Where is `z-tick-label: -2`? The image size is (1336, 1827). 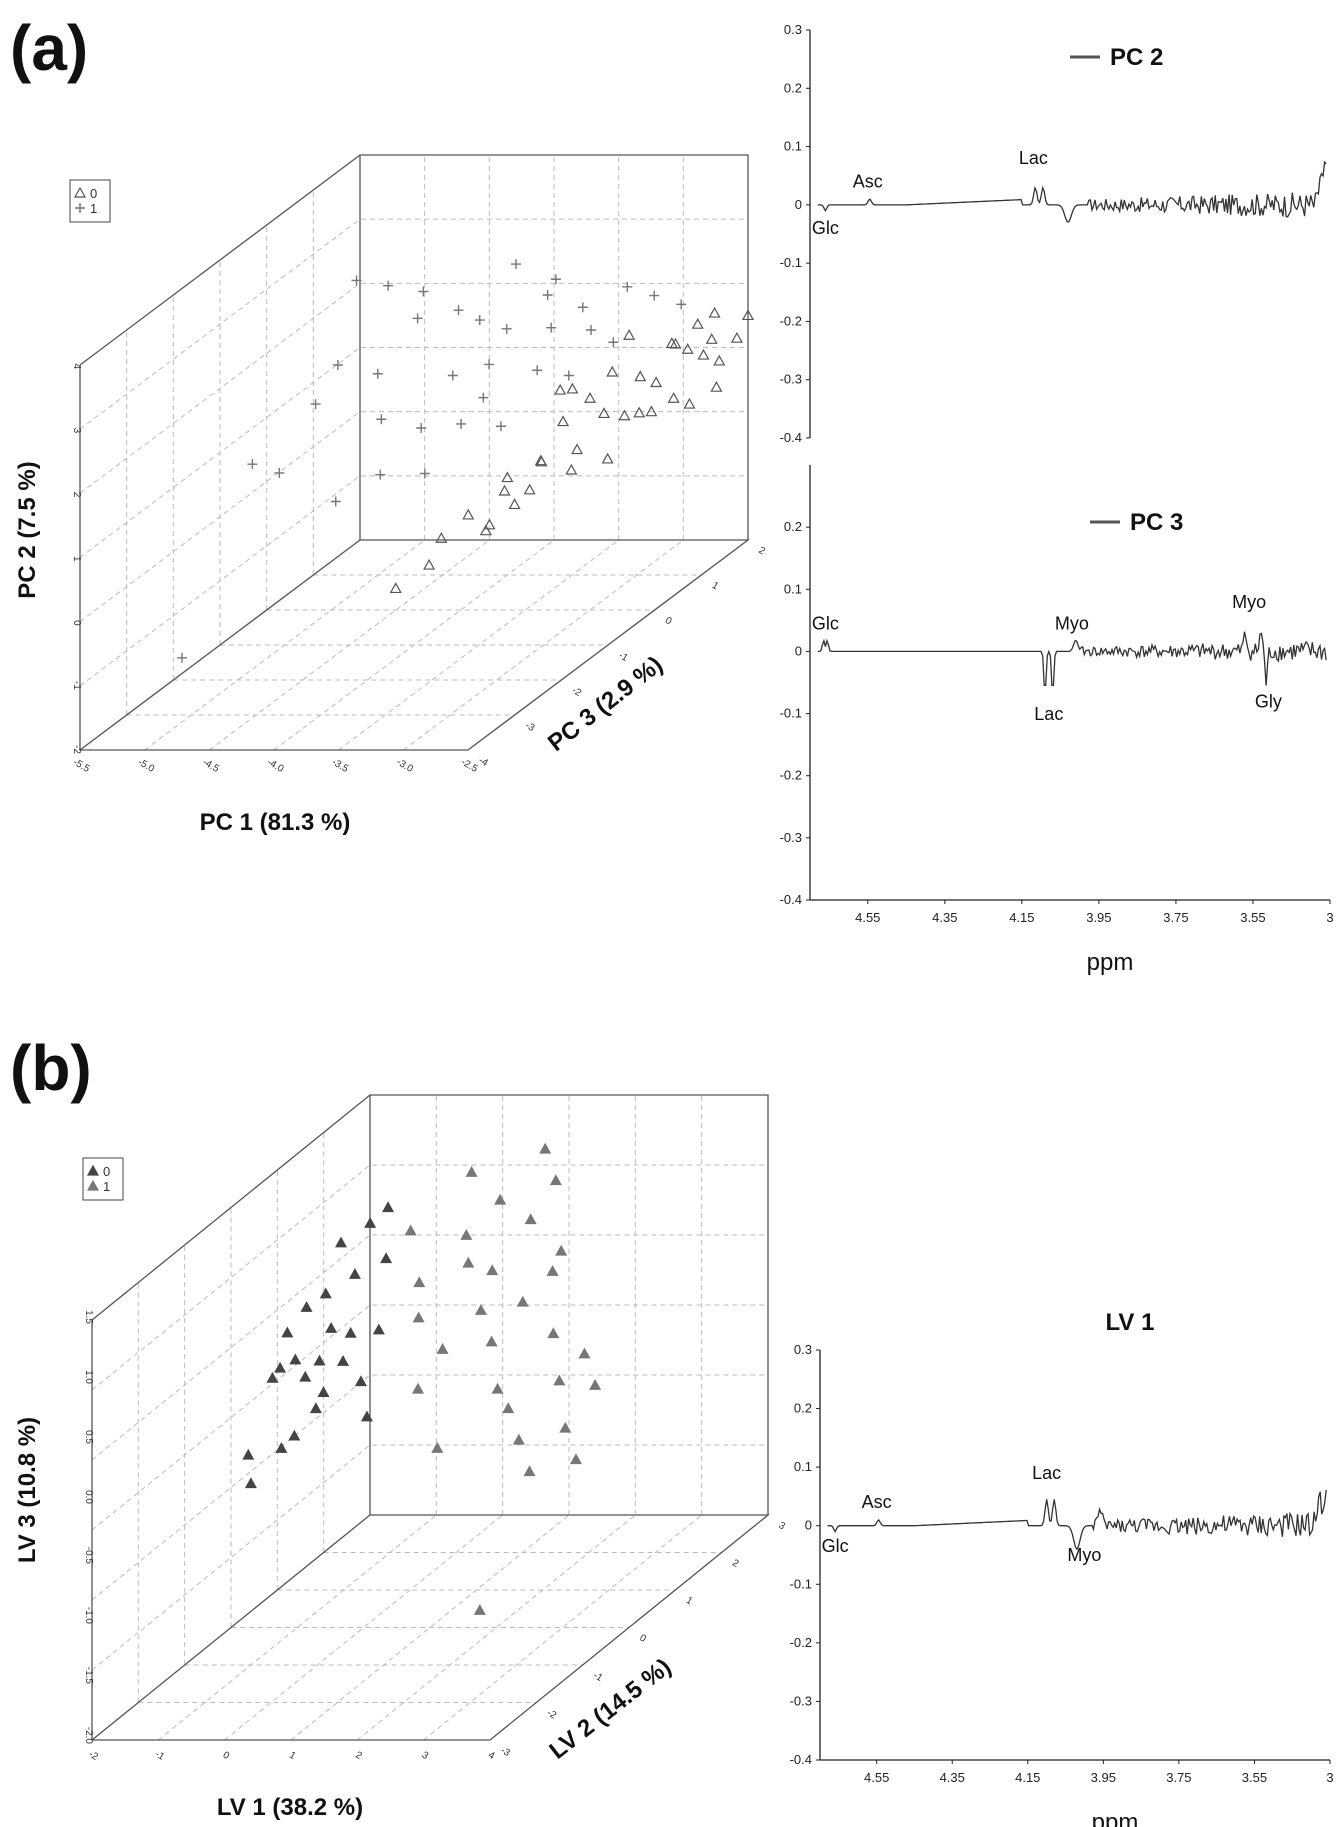 z-tick-label: -2 is located at coordinates (552, 1715).